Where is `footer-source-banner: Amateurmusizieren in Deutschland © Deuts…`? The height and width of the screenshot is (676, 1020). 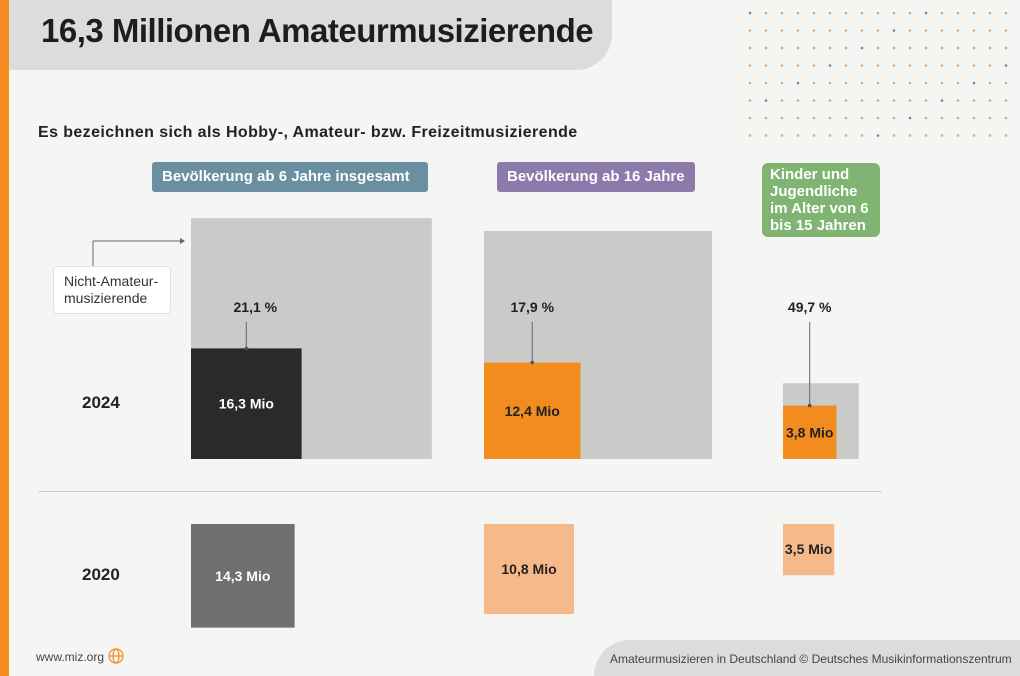 footer-source-banner: Amateurmusizieren in Deutschland © Deuts… is located at coordinates (807, 658).